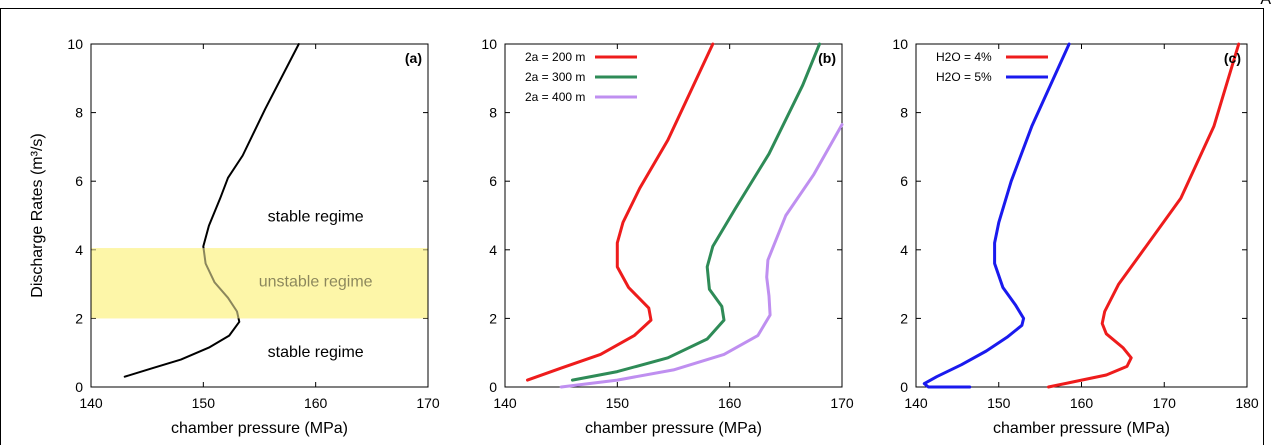  What do you see at coordinates (413, 58) in the screenshot?
I see `panel-label: (a)` at bounding box center [413, 58].